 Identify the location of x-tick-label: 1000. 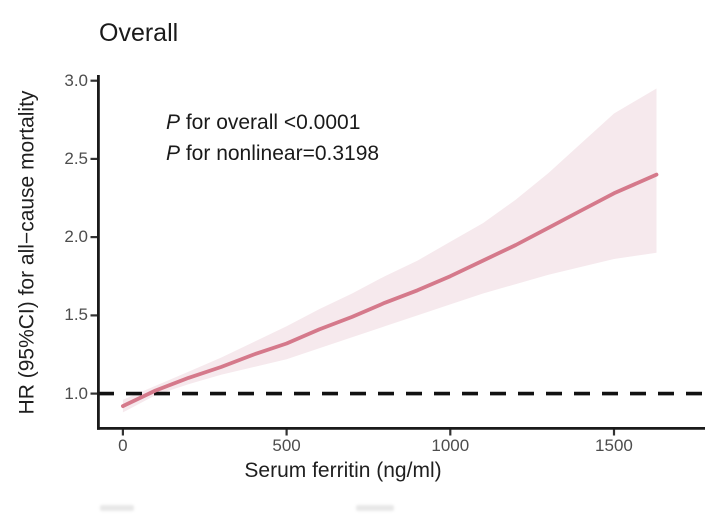
(450, 445).